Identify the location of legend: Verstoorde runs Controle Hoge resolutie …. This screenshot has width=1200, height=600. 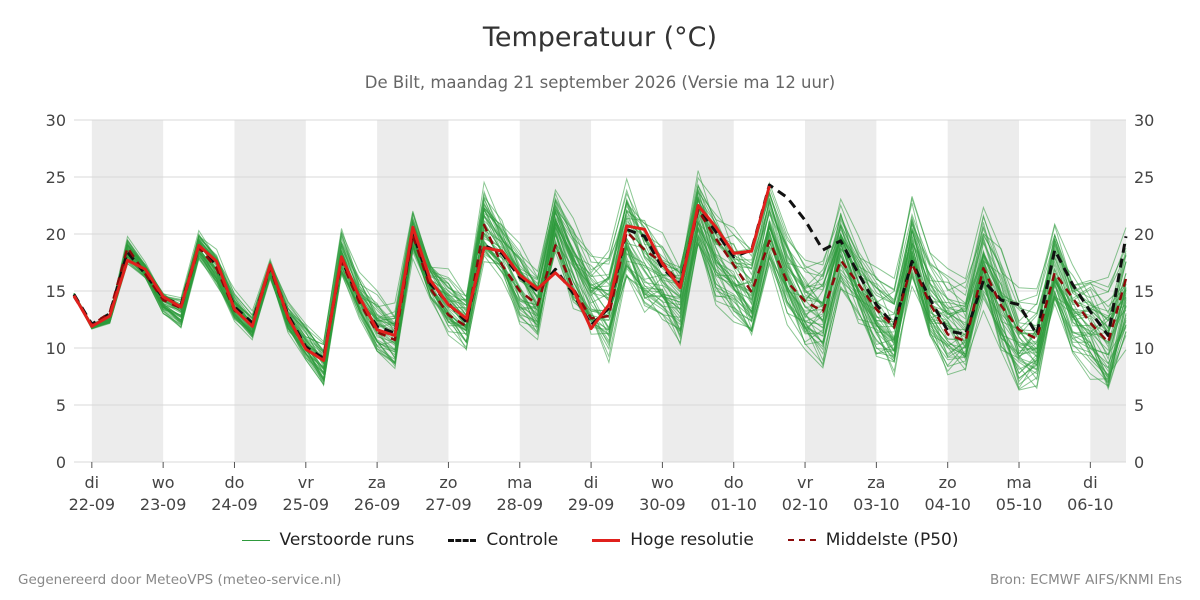
(600, 540).